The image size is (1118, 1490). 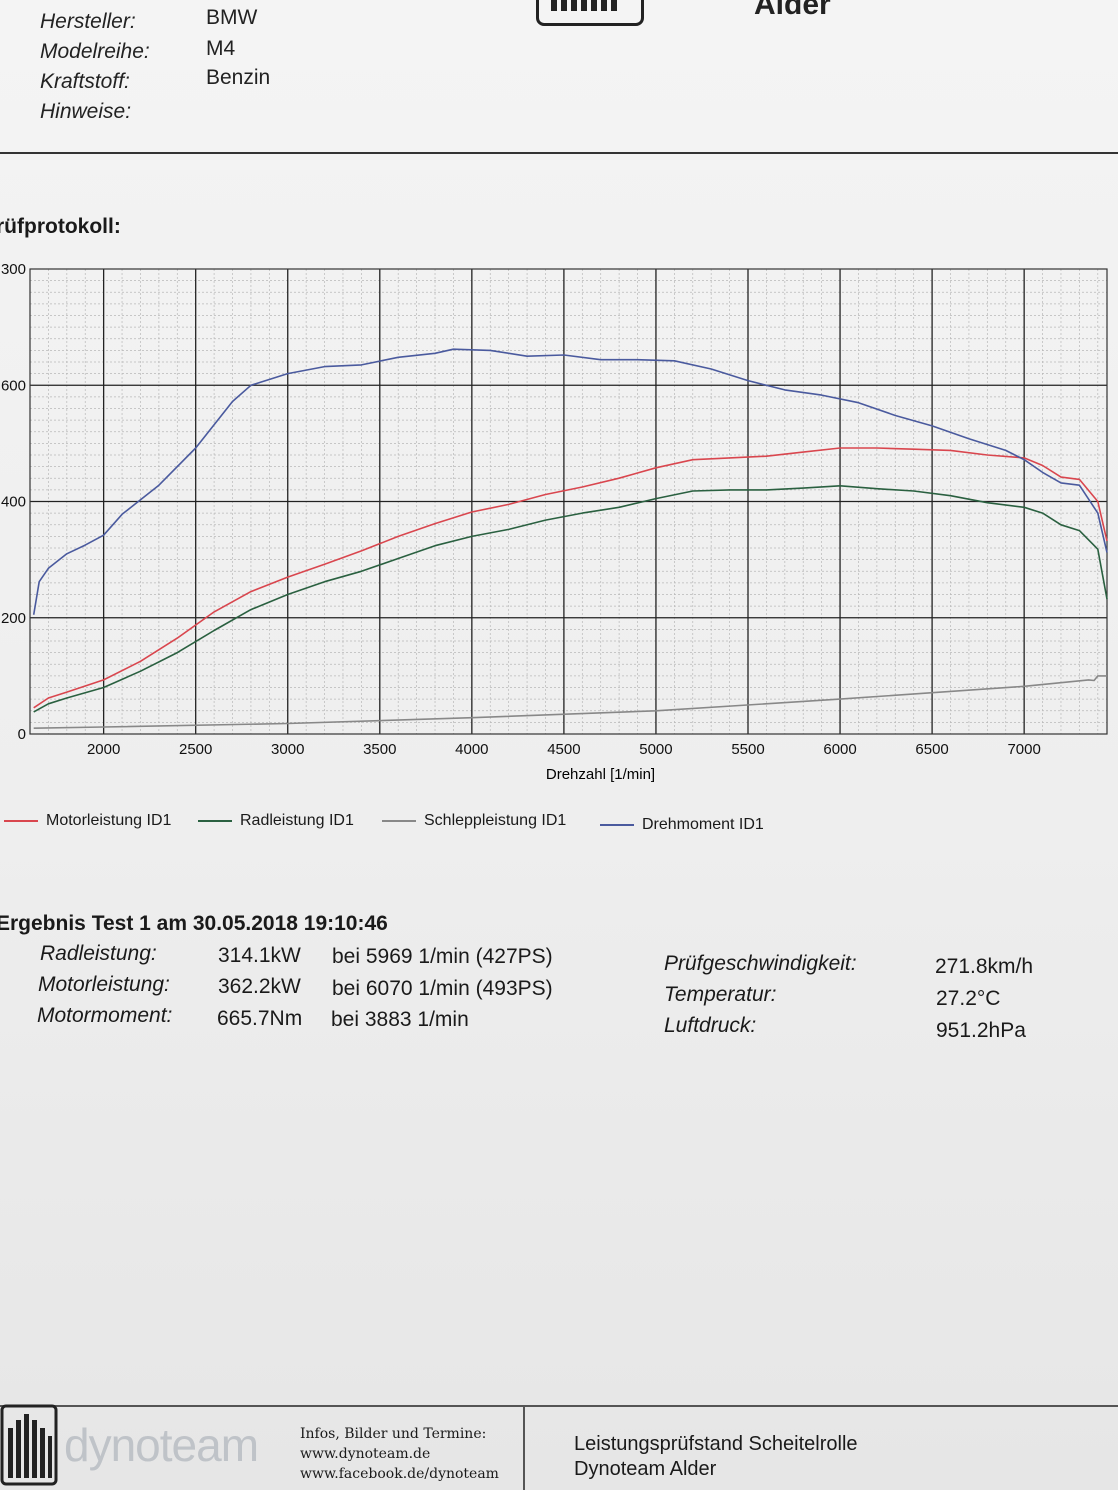 I want to click on section-title: rüfprotokoll:, so click(x=60, y=226).